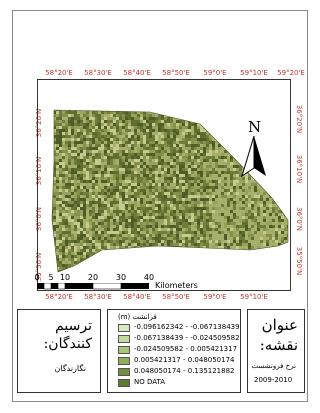  What do you see at coordinates (176, 285) in the screenshot?
I see `scale-unit: Kilometers` at bounding box center [176, 285].